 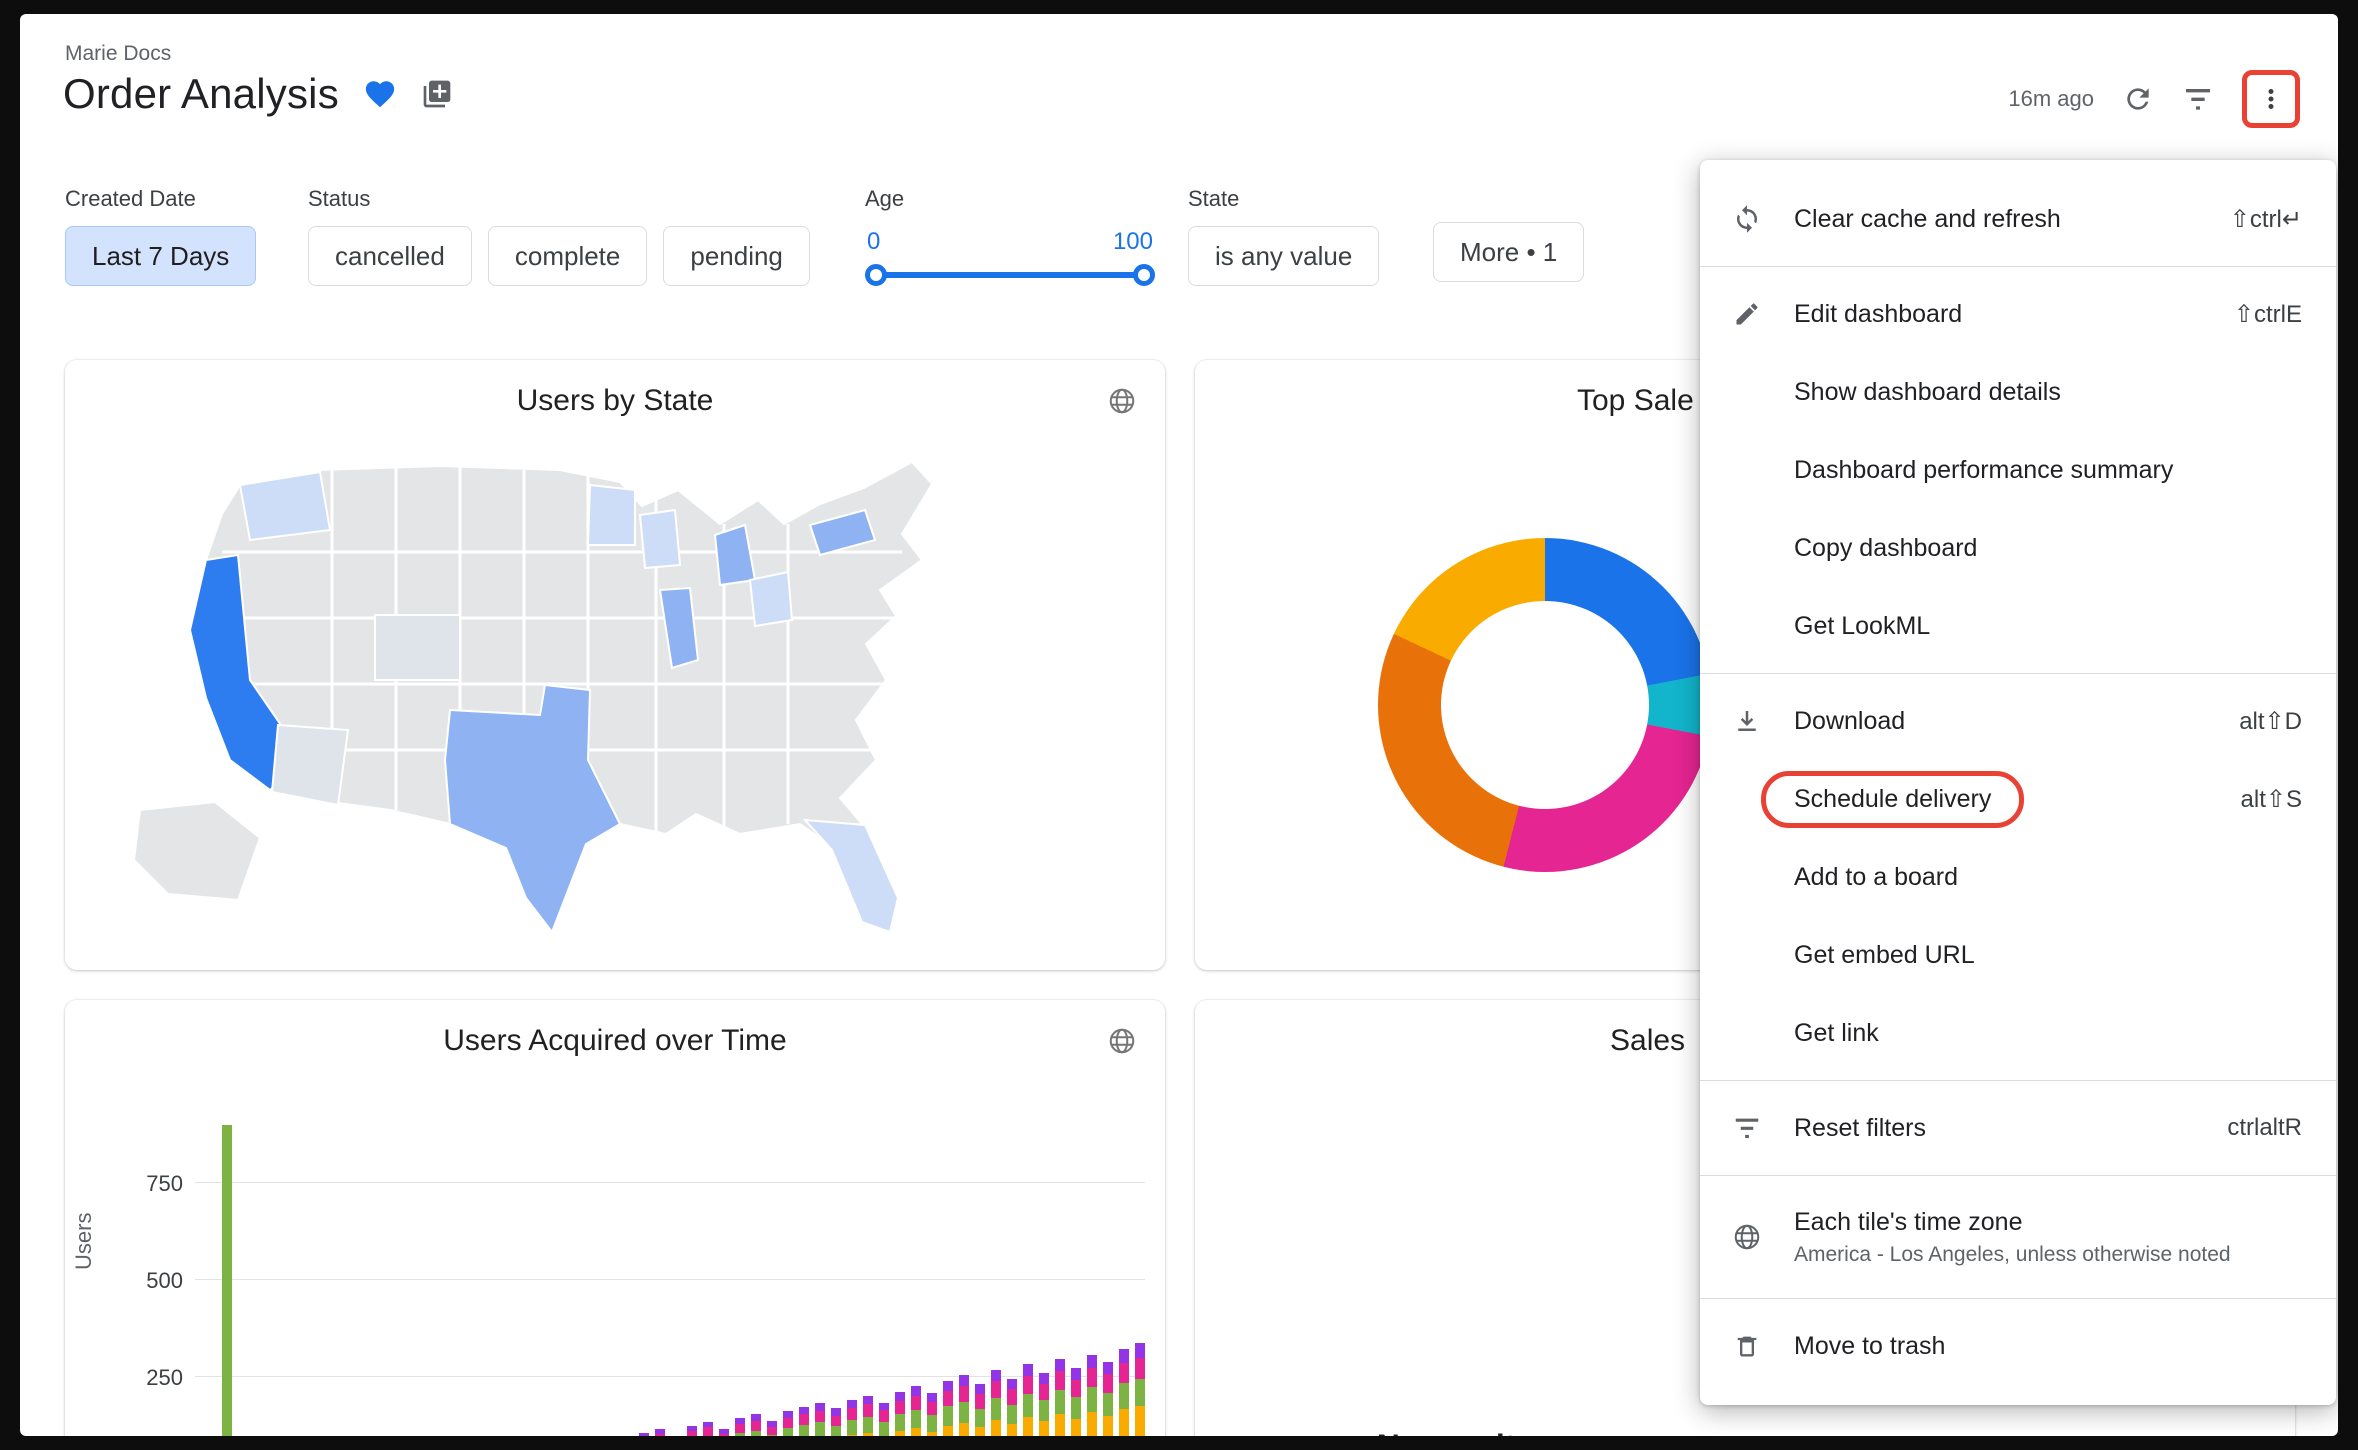 I want to click on bar-chart-plot, so click(x=670, y=1264).